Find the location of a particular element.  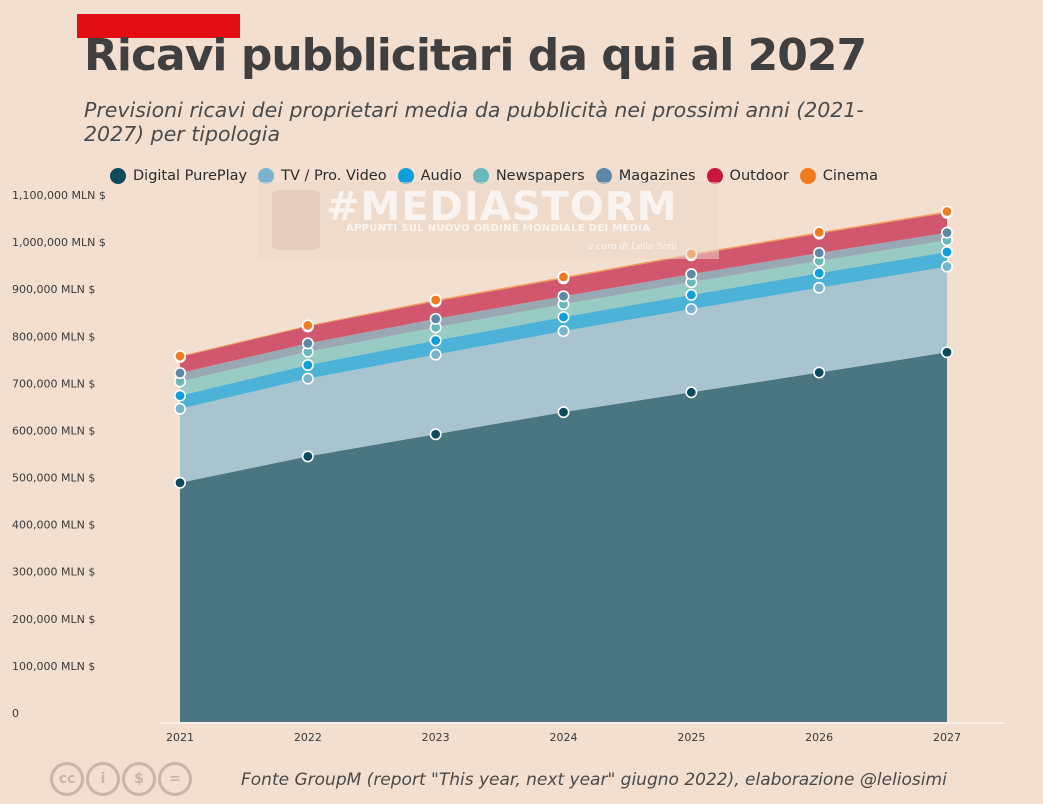

point-tv-pro-video-2026 is located at coordinates (819, 287).